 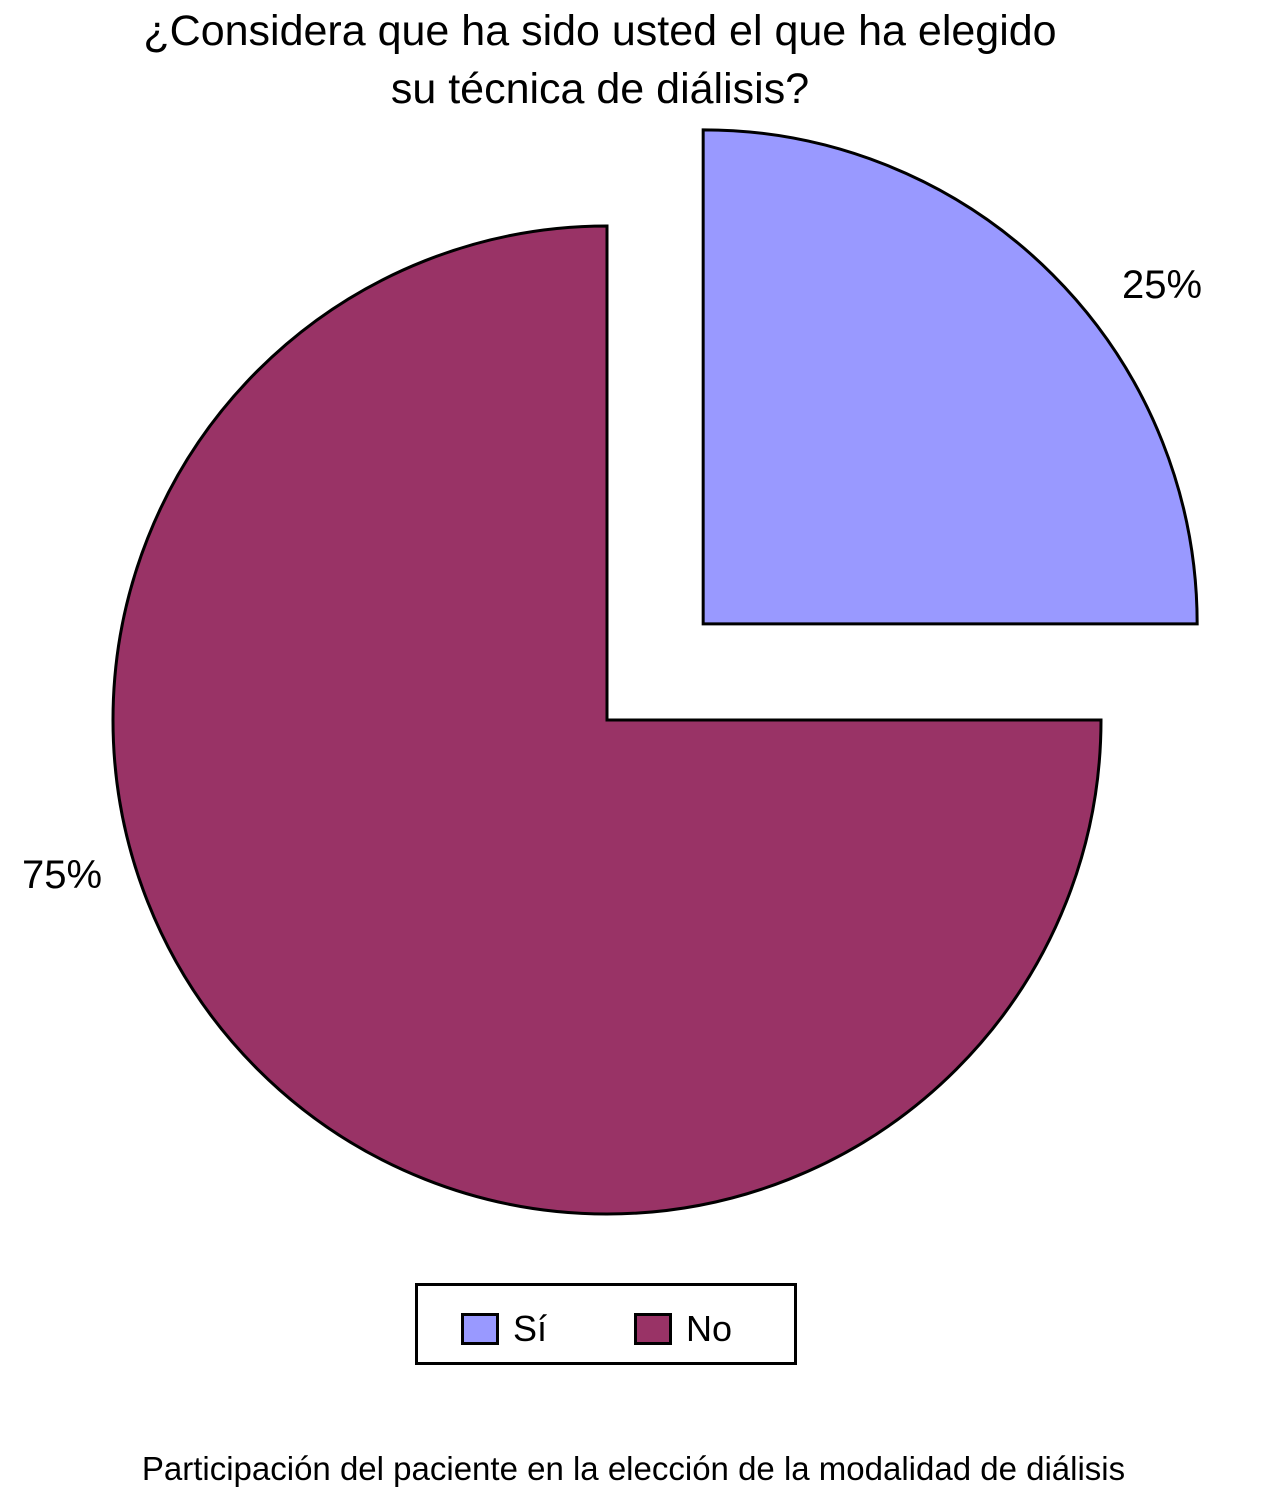 What do you see at coordinates (504, 1329) in the screenshot?
I see `legend-item-si: Sí` at bounding box center [504, 1329].